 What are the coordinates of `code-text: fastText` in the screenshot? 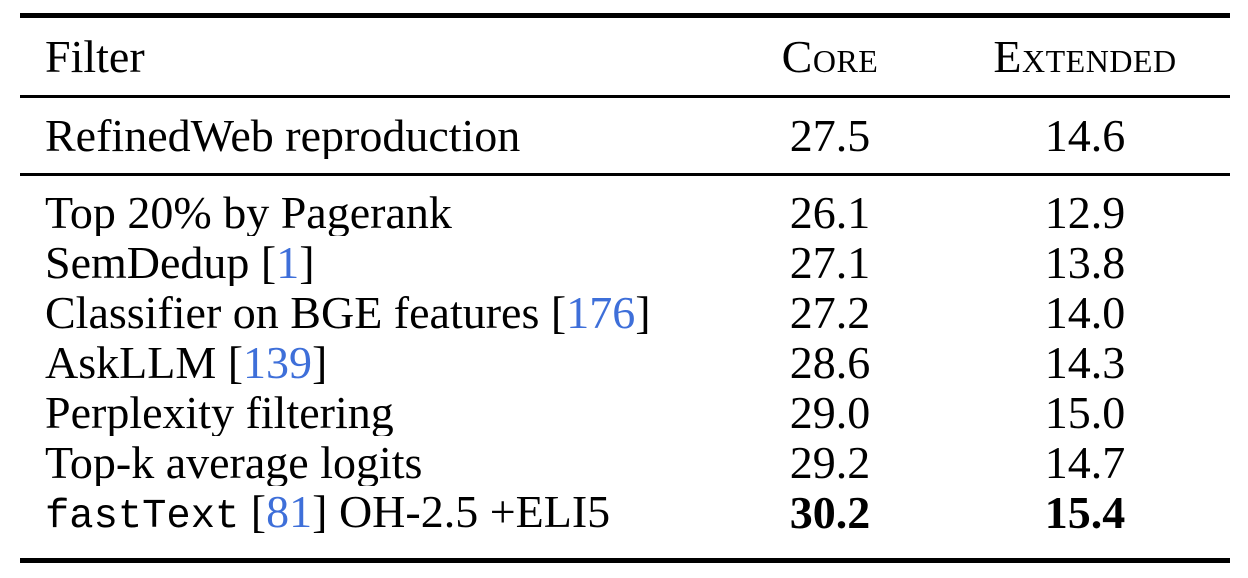 It's located at (142, 515).